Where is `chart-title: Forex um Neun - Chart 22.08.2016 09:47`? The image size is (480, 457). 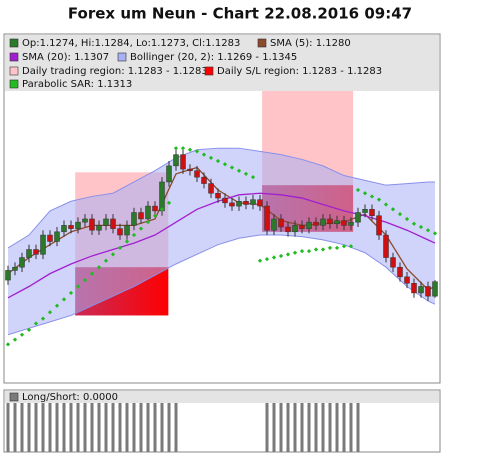
chart-title: Forex um Neun - Chart 22.08.2016 09:47 is located at coordinates (240, 14).